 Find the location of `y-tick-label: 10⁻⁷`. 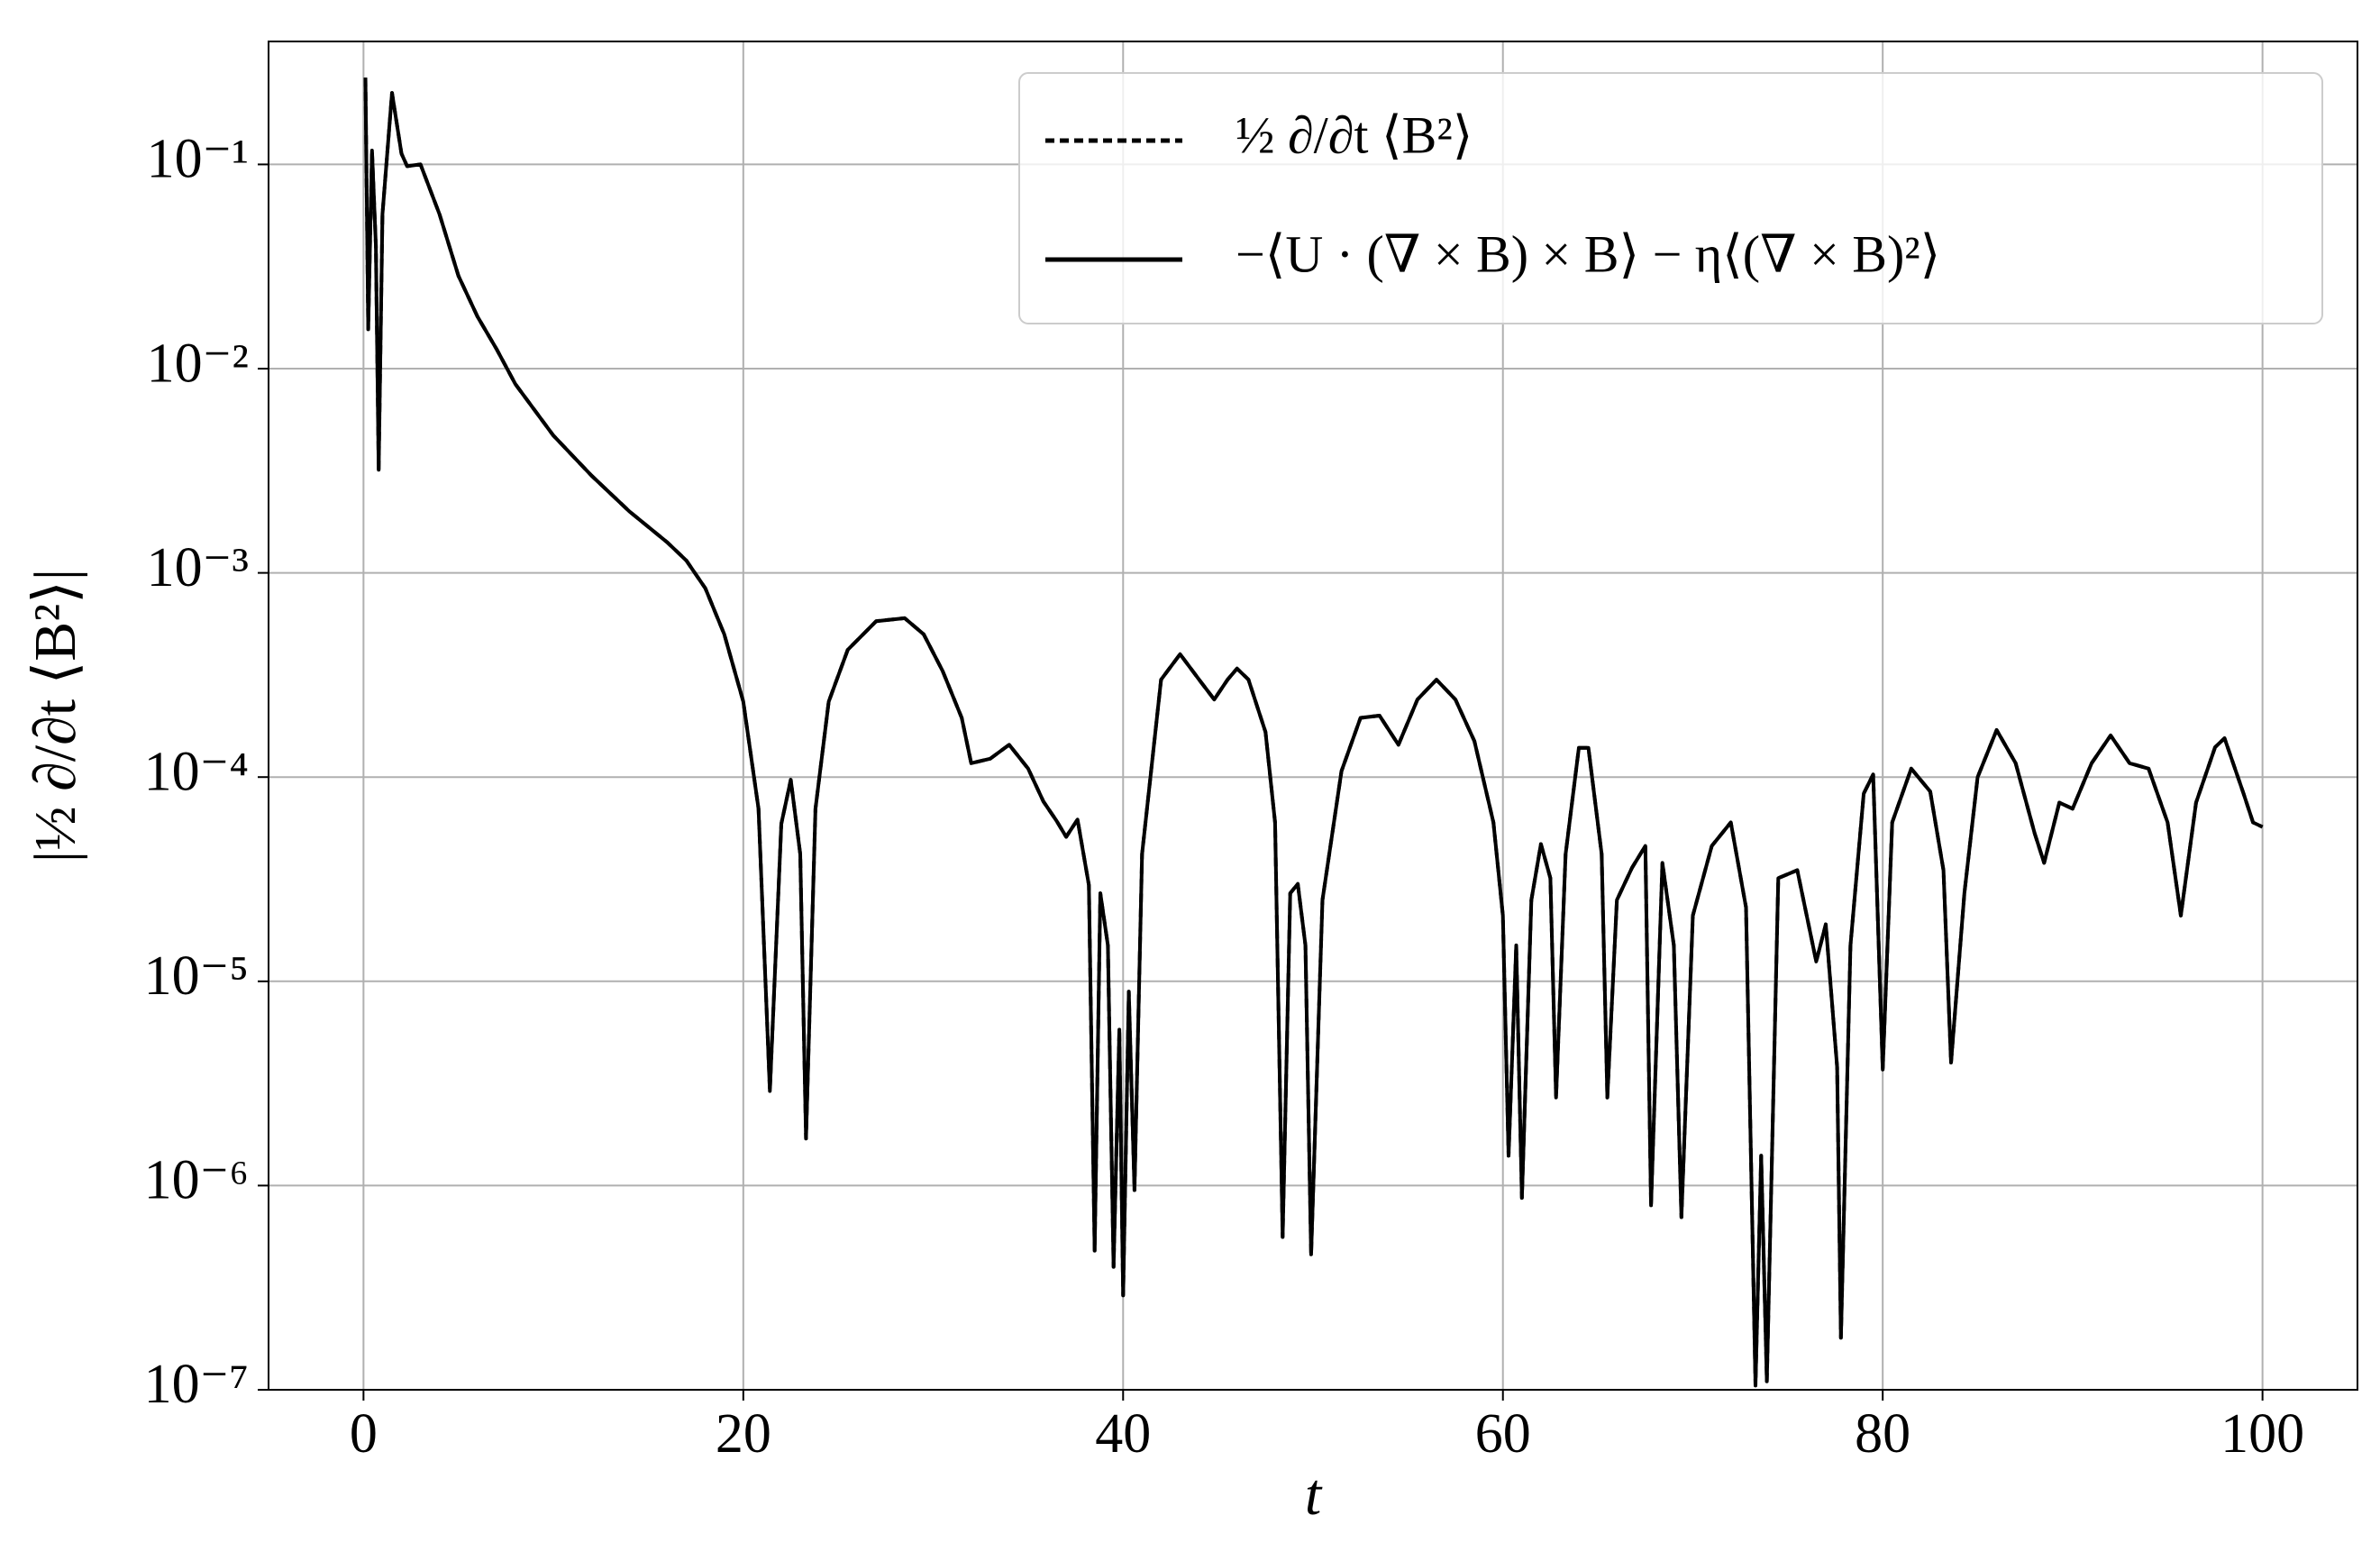

y-tick-label: 10⁻⁷ is located at coordinates (196, 1384).